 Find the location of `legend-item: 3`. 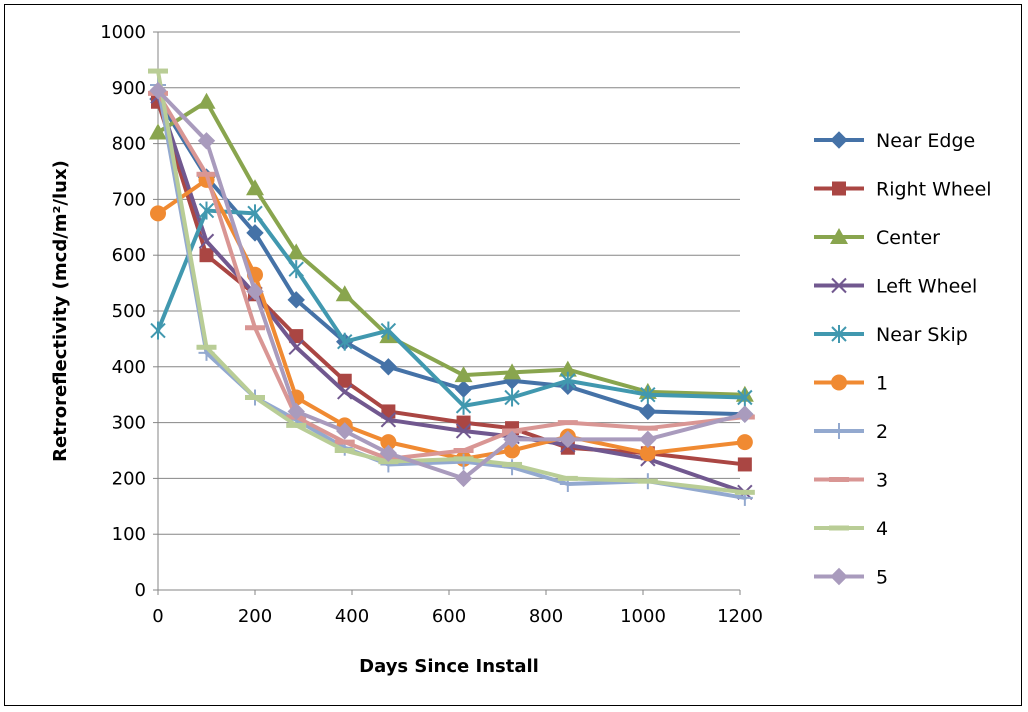

legend-item: 3 is located at coordinates (851, 481).